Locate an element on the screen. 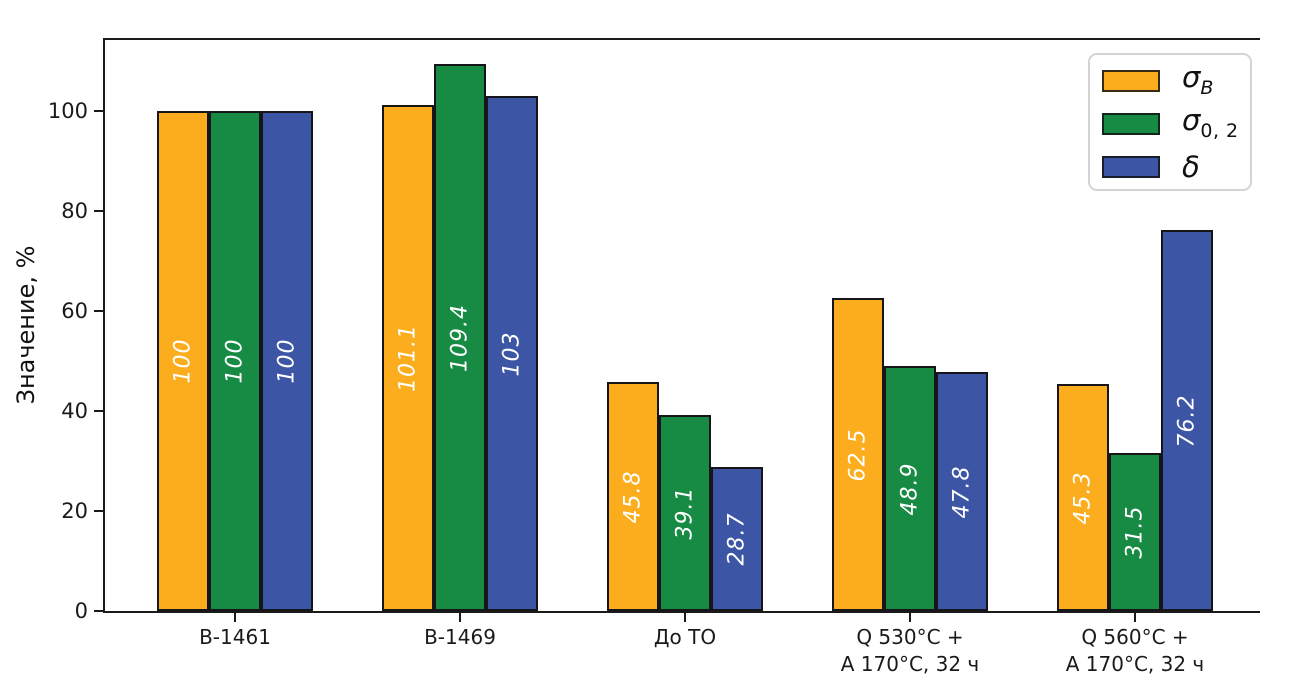 This screenshot has height=694, width=1298. x-tick-label: В-1469 is located at coordinates (460, 637).